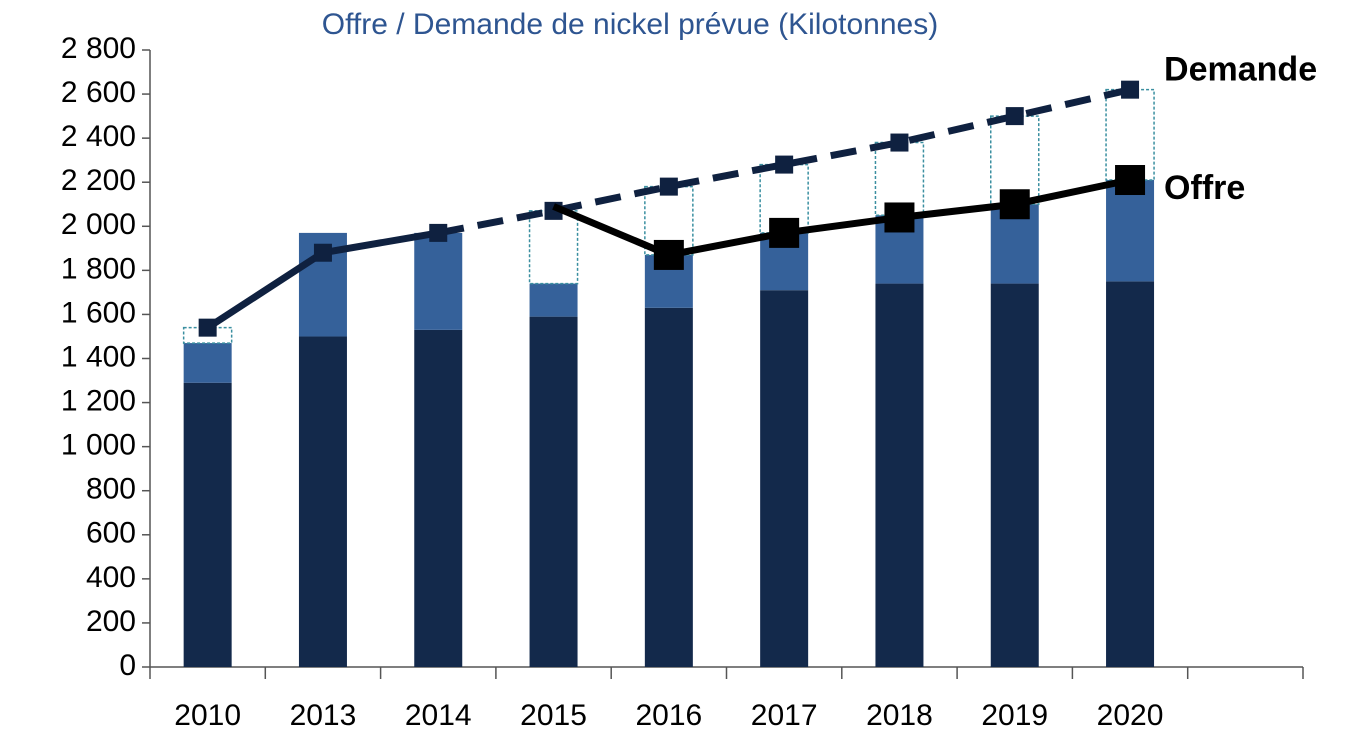 The image size is (1356, 729). Describe the element at coordinates (98, 312) in the screenshot. I see `y-tick-label: 1 600` at that location.